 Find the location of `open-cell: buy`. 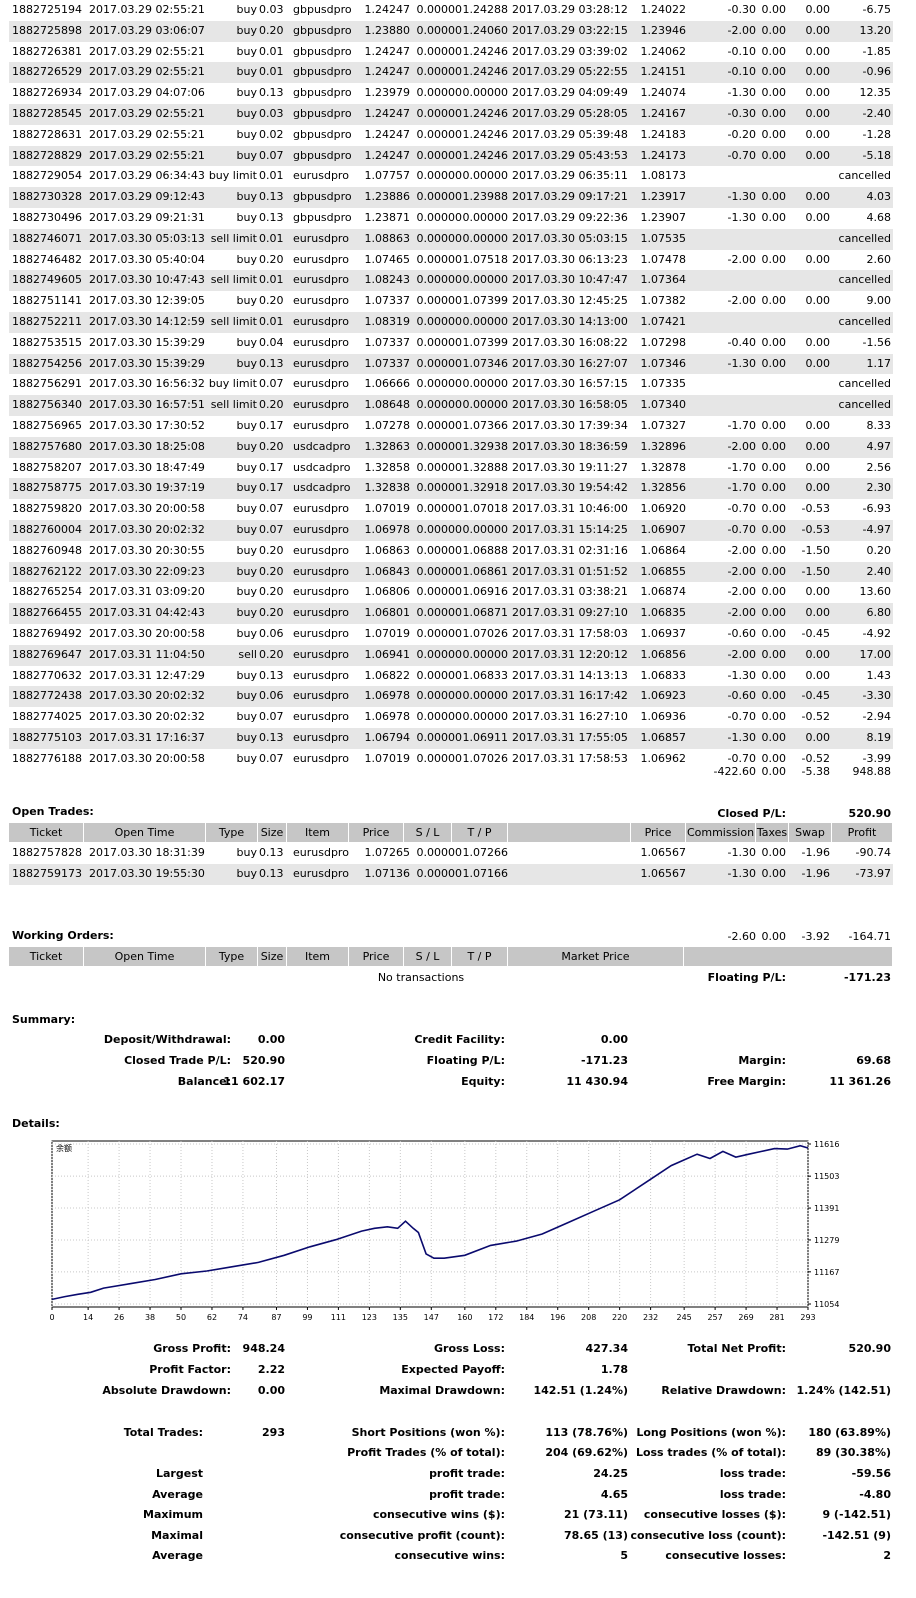

open-cell: buy is located at coordinates (246, 873).